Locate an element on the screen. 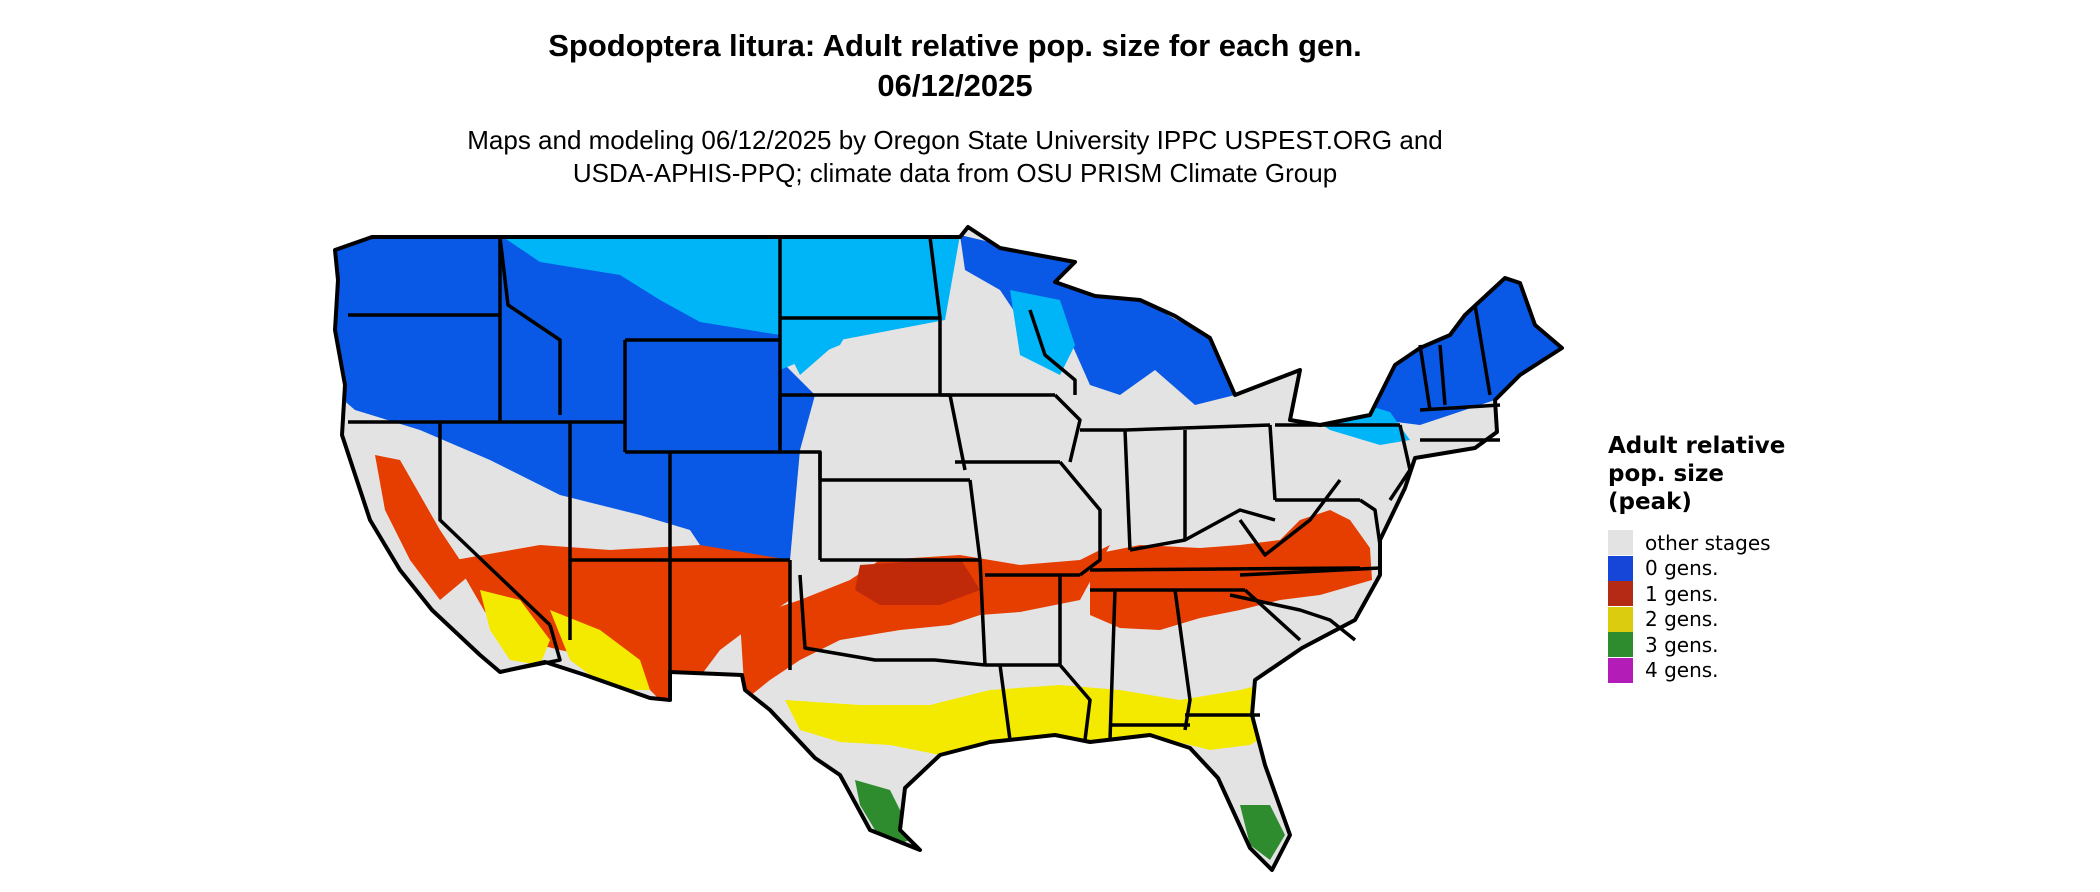 The height and width of the screenshot is (892, 2100). legend-item-3-gens: 3 gens. is located at coordinates (1696, 645).